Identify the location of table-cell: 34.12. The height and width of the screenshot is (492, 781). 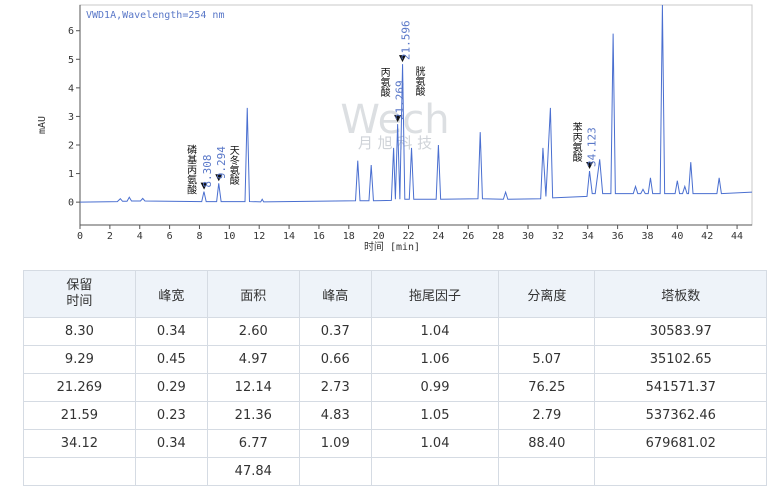
(79, 443).